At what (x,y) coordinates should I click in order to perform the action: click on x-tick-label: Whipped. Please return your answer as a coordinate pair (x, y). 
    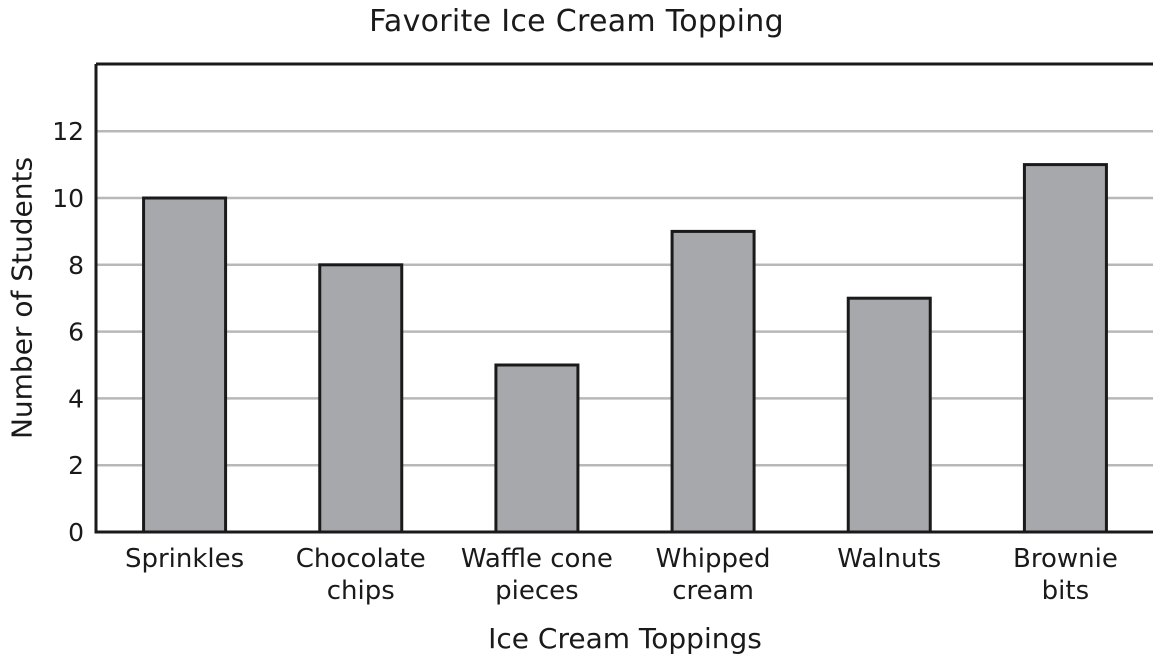
    Looking at the image, I should click on (713, 559).